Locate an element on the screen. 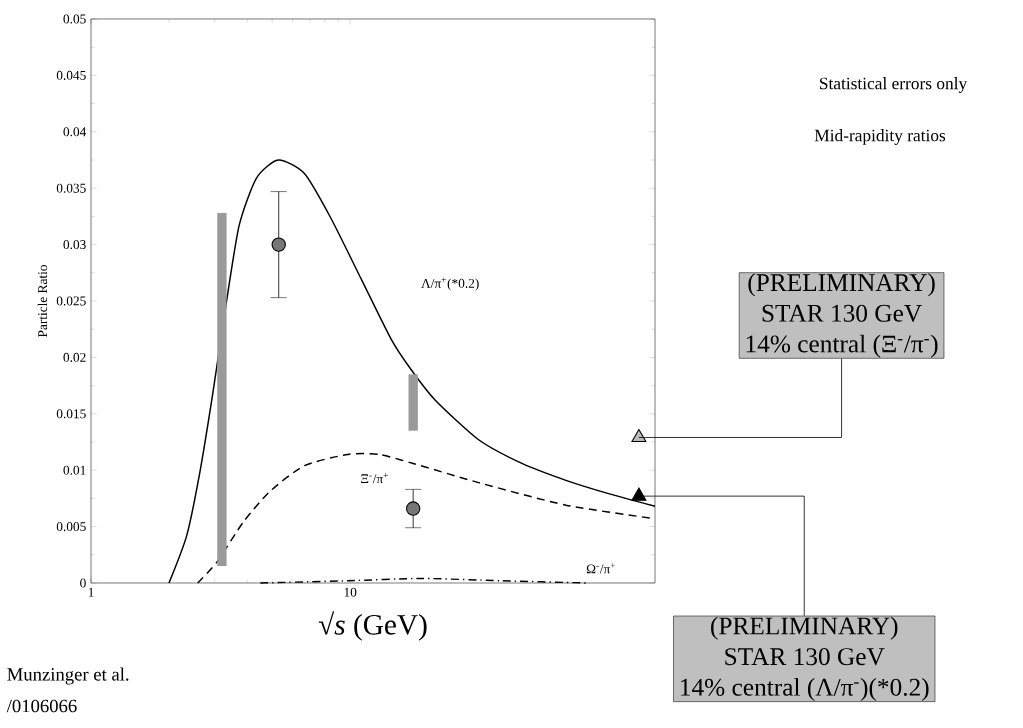  text: Statistical errors only is located at coordinates (894, 85).